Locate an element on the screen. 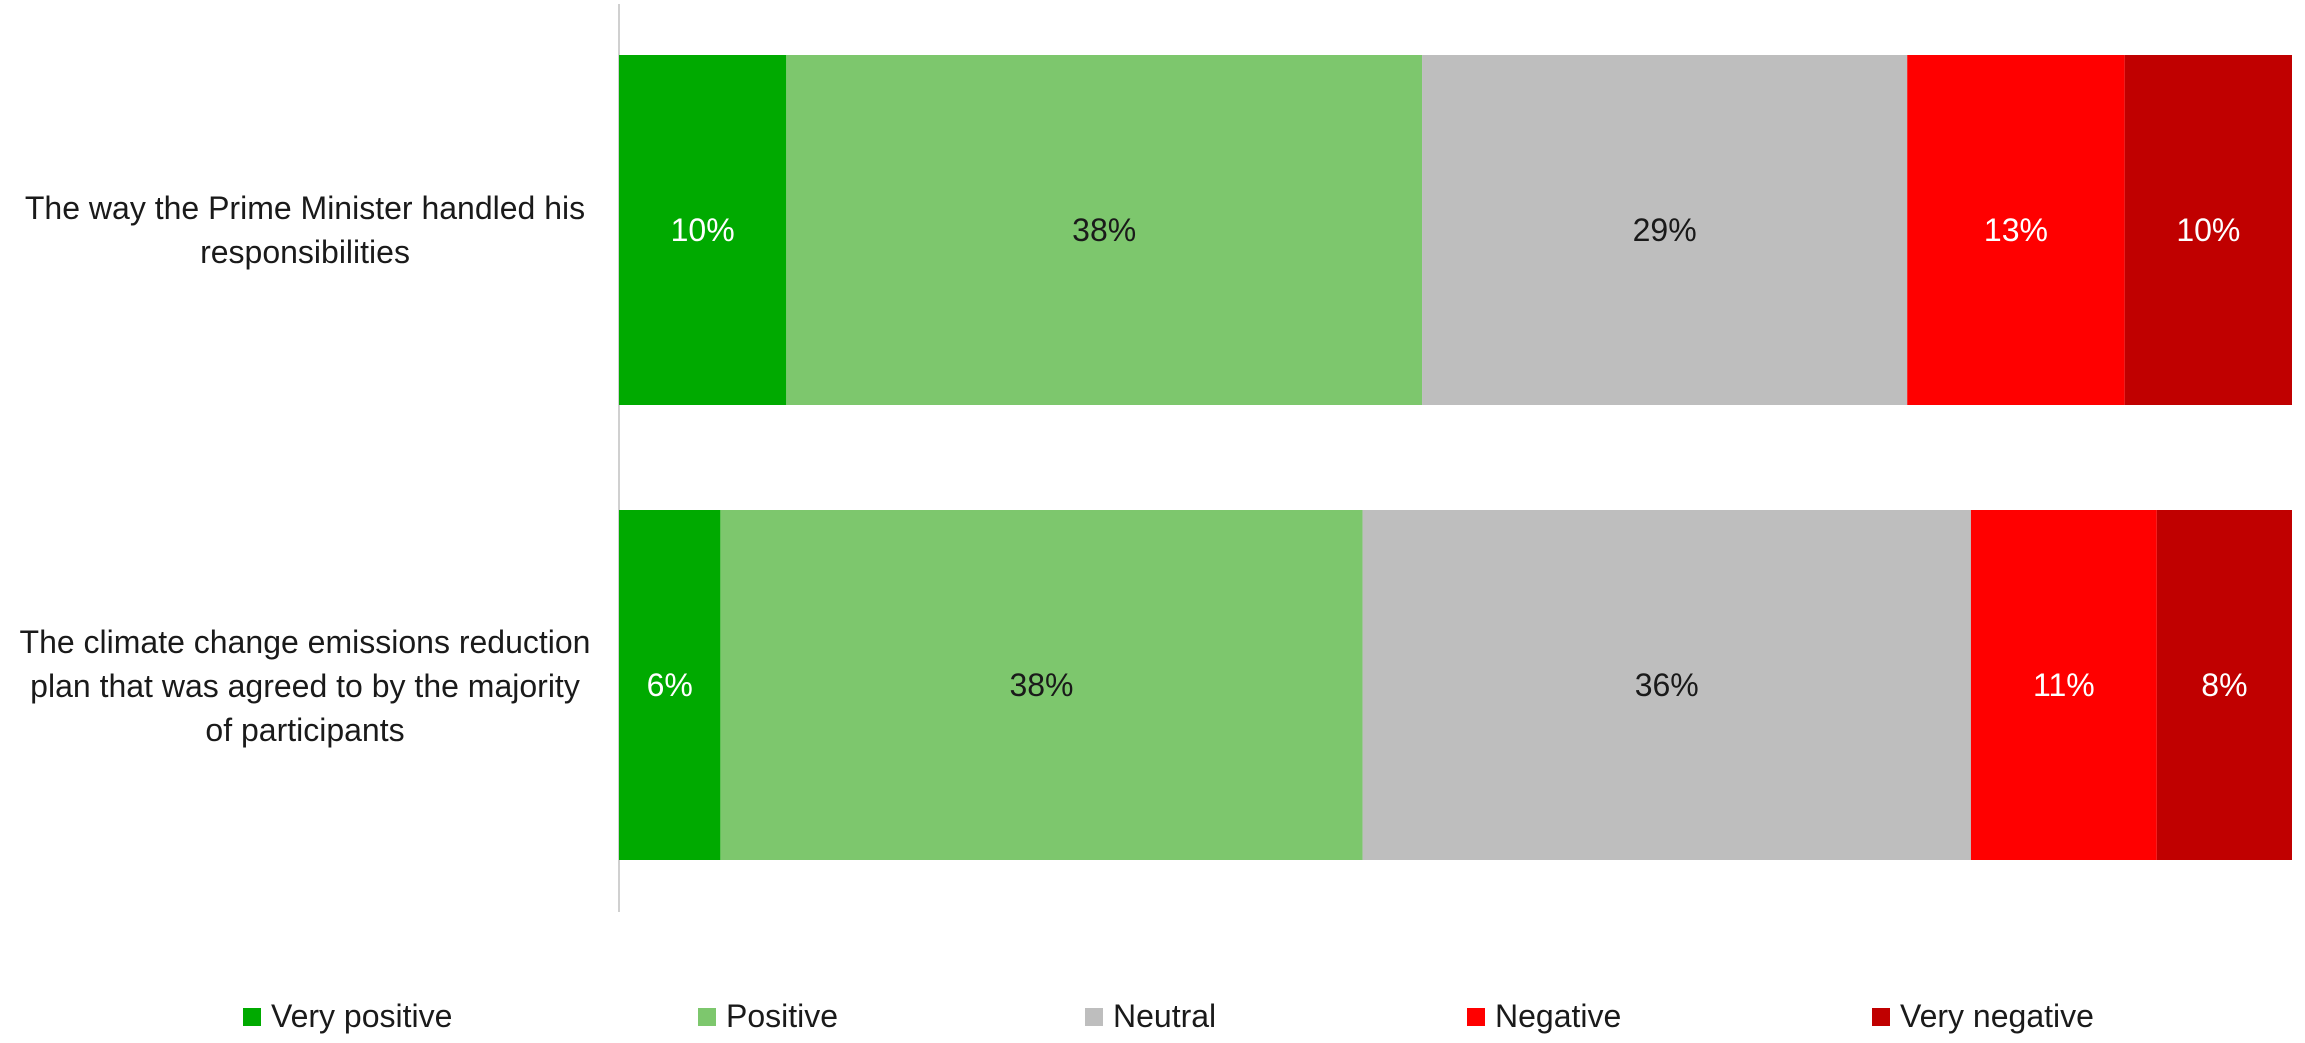 This screenshot has height=1043, width=2305. legend-item-neutral: Neutral is located at coordinates (1150, 1016).